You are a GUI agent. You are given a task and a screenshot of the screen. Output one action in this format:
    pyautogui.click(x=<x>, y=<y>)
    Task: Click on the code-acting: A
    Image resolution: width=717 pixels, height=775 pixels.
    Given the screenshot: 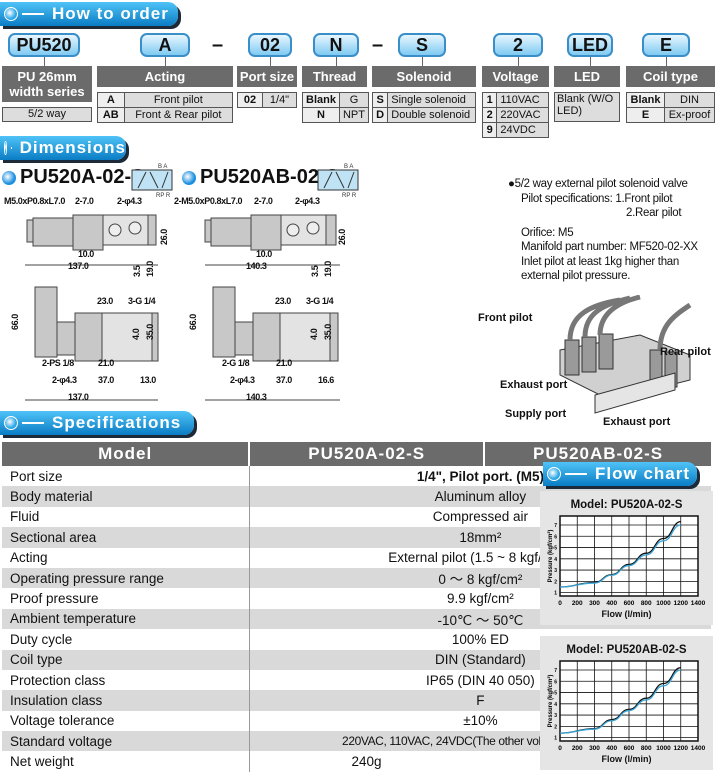 What is the action you would take?
    pyautogui.click(x=165, y=45)
    